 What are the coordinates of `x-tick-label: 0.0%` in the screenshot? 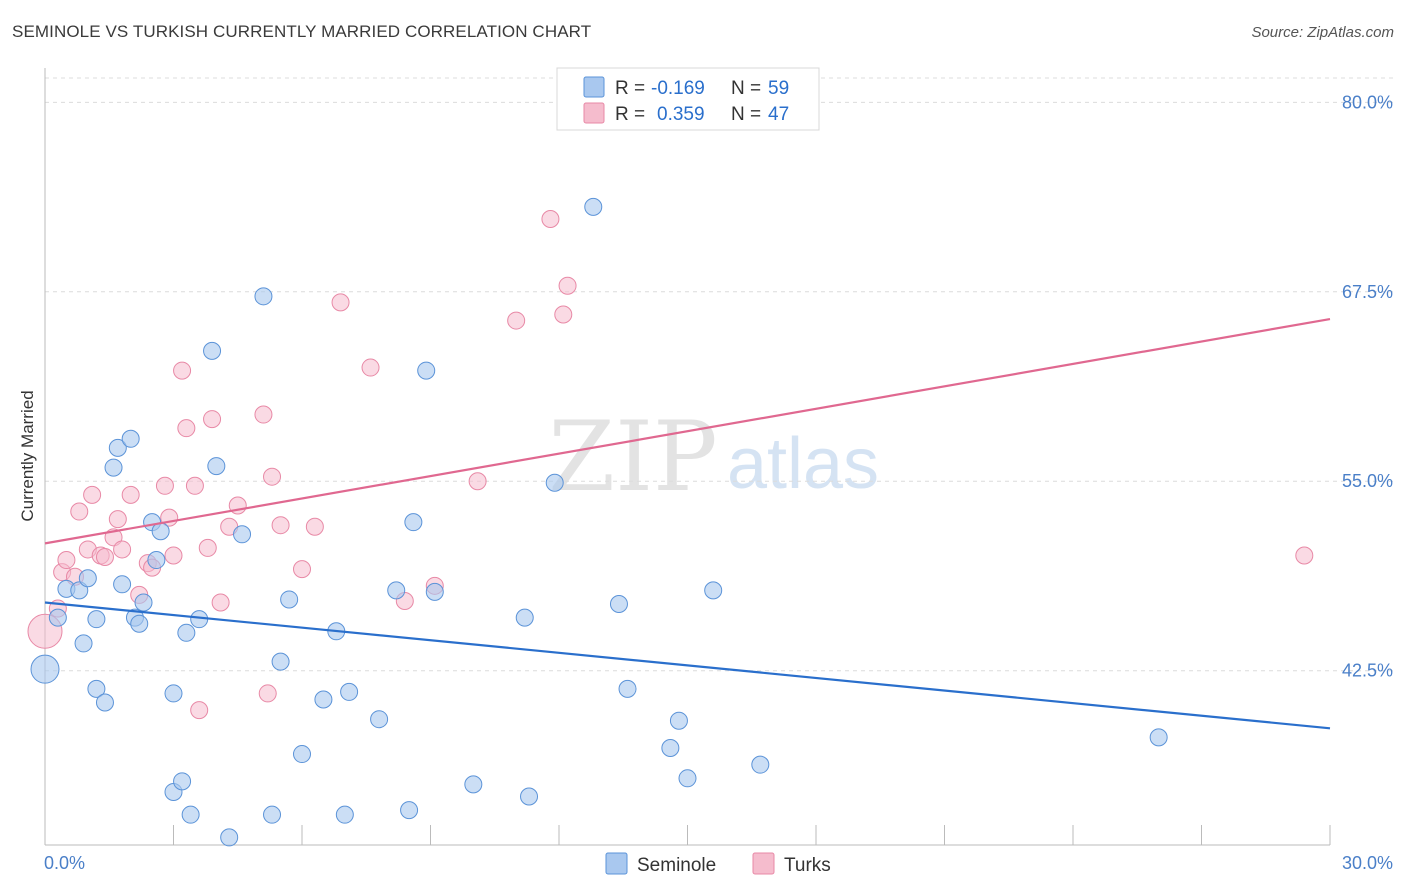 It's located at (64, 863).